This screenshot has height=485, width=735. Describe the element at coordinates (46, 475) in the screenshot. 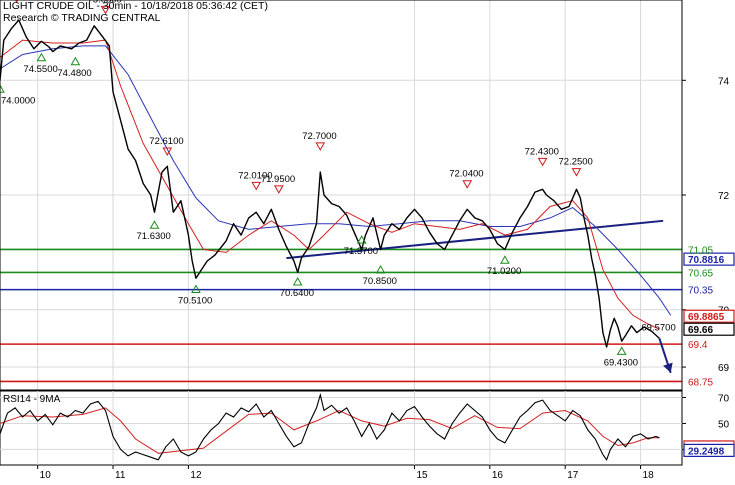

I see `x-tick-label: 10` at that location.